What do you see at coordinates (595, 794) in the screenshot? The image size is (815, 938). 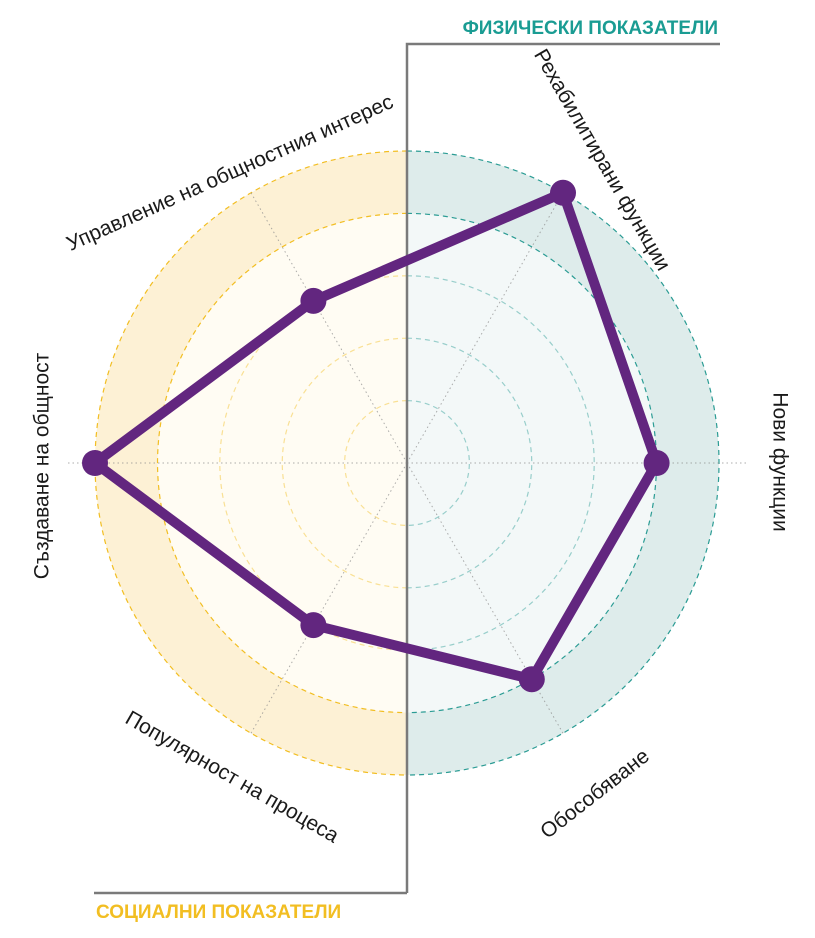 I see `axis-label-2: Обособяване` at bounding box center [595, 794].